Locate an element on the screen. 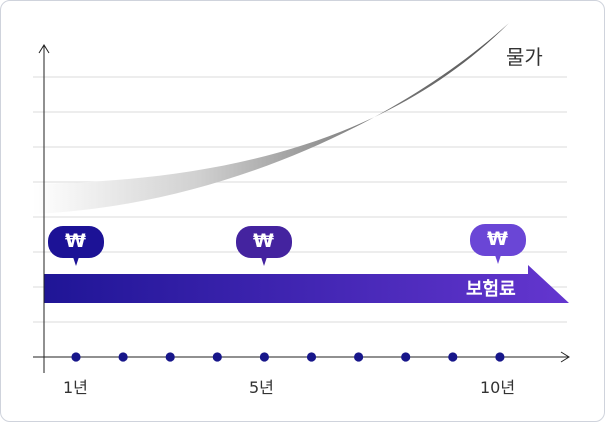 This screenshot has width=605, height=422. won-icon-year-1: ₩ is located at coordinates (75, 241).